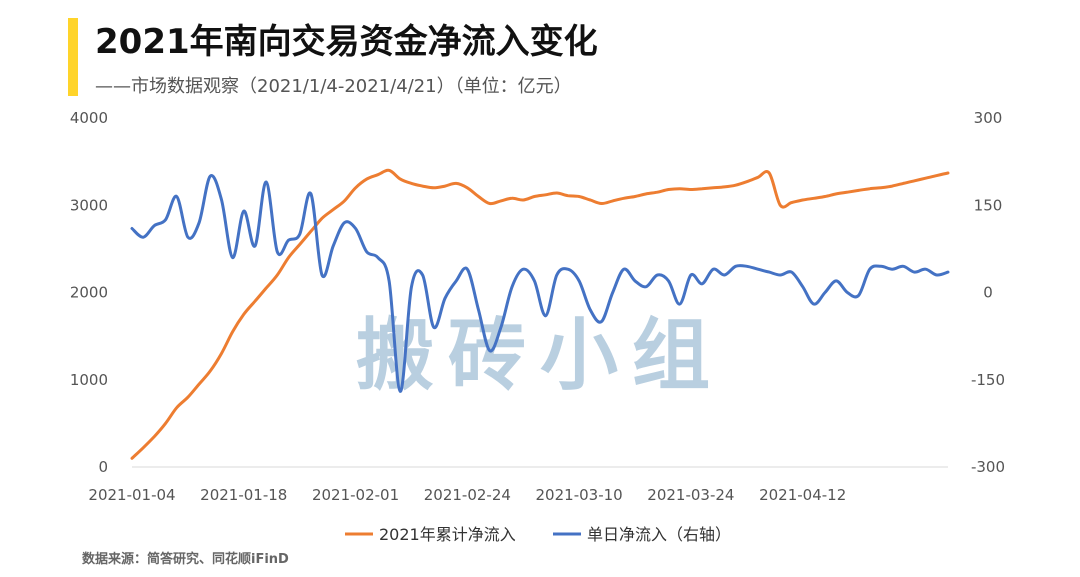  I want to click on y-right-tick-label: -300, so click(988, 467).